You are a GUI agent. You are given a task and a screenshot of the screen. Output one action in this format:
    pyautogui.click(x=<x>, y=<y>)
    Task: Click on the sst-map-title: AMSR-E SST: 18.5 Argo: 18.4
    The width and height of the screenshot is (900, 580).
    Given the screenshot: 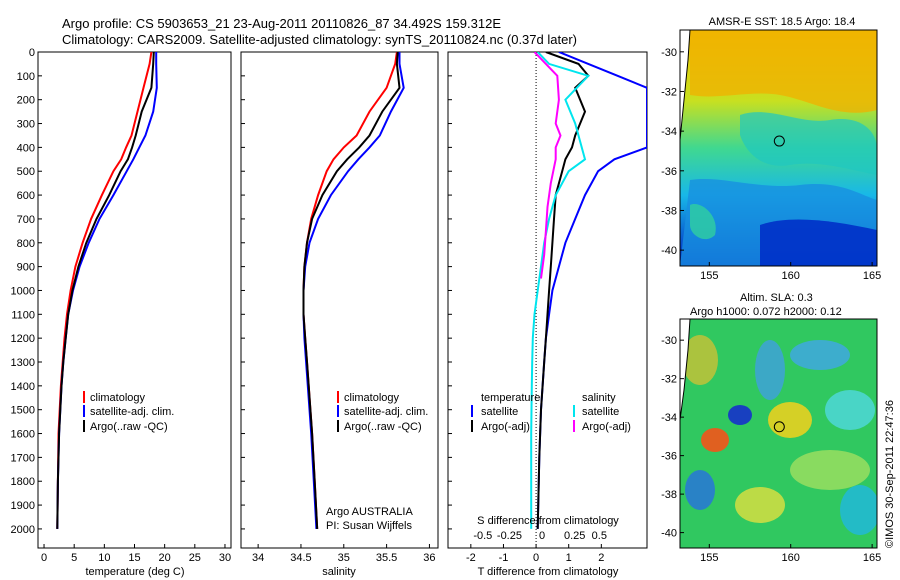 What is the action you would take?
    pyautogui.click(x=782, y=22)
    